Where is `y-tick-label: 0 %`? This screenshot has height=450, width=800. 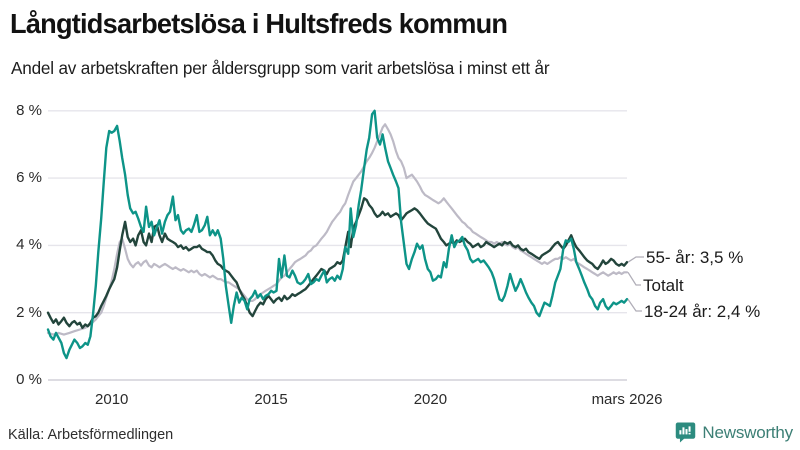
y-tick-label: 0 % is located at coordinates (29, 379).